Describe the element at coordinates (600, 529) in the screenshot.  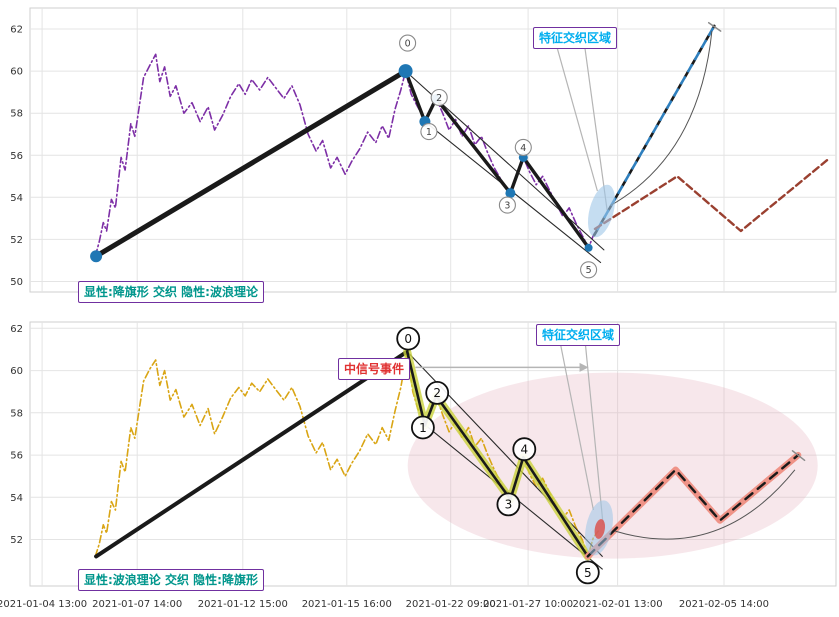
I see `signal-dot-ellipse` at that location.